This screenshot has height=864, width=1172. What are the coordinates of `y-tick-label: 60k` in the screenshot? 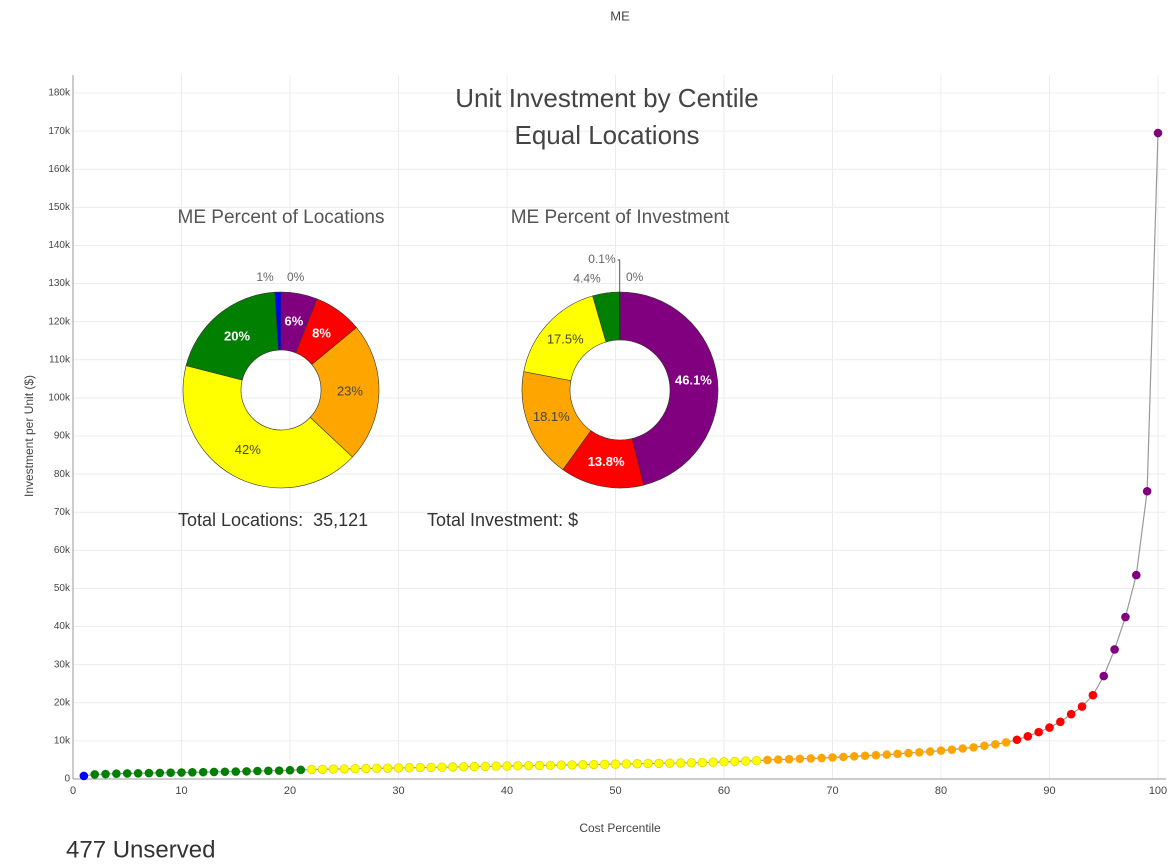 It's located at (62, 550).